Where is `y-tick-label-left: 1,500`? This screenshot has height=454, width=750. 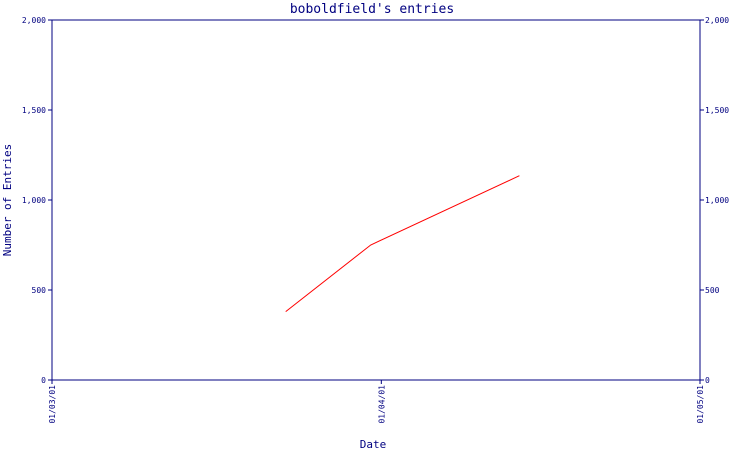 y-tick-label-left: 1,500 is located at coordinates (34, 110).